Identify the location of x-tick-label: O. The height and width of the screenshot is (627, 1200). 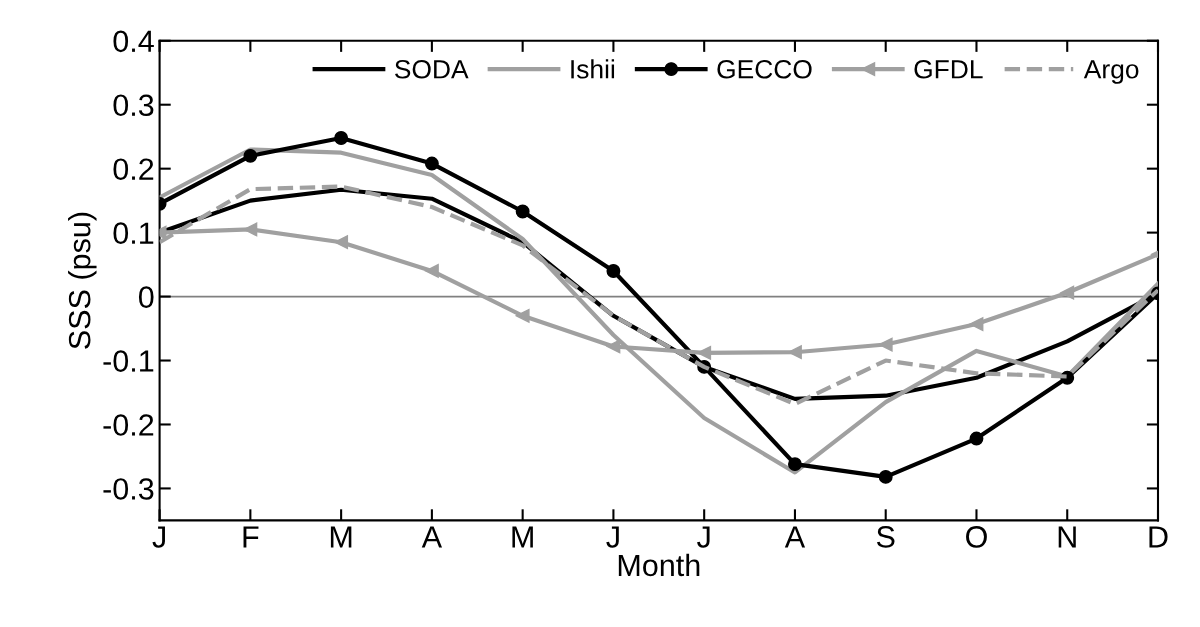
(976, 537).